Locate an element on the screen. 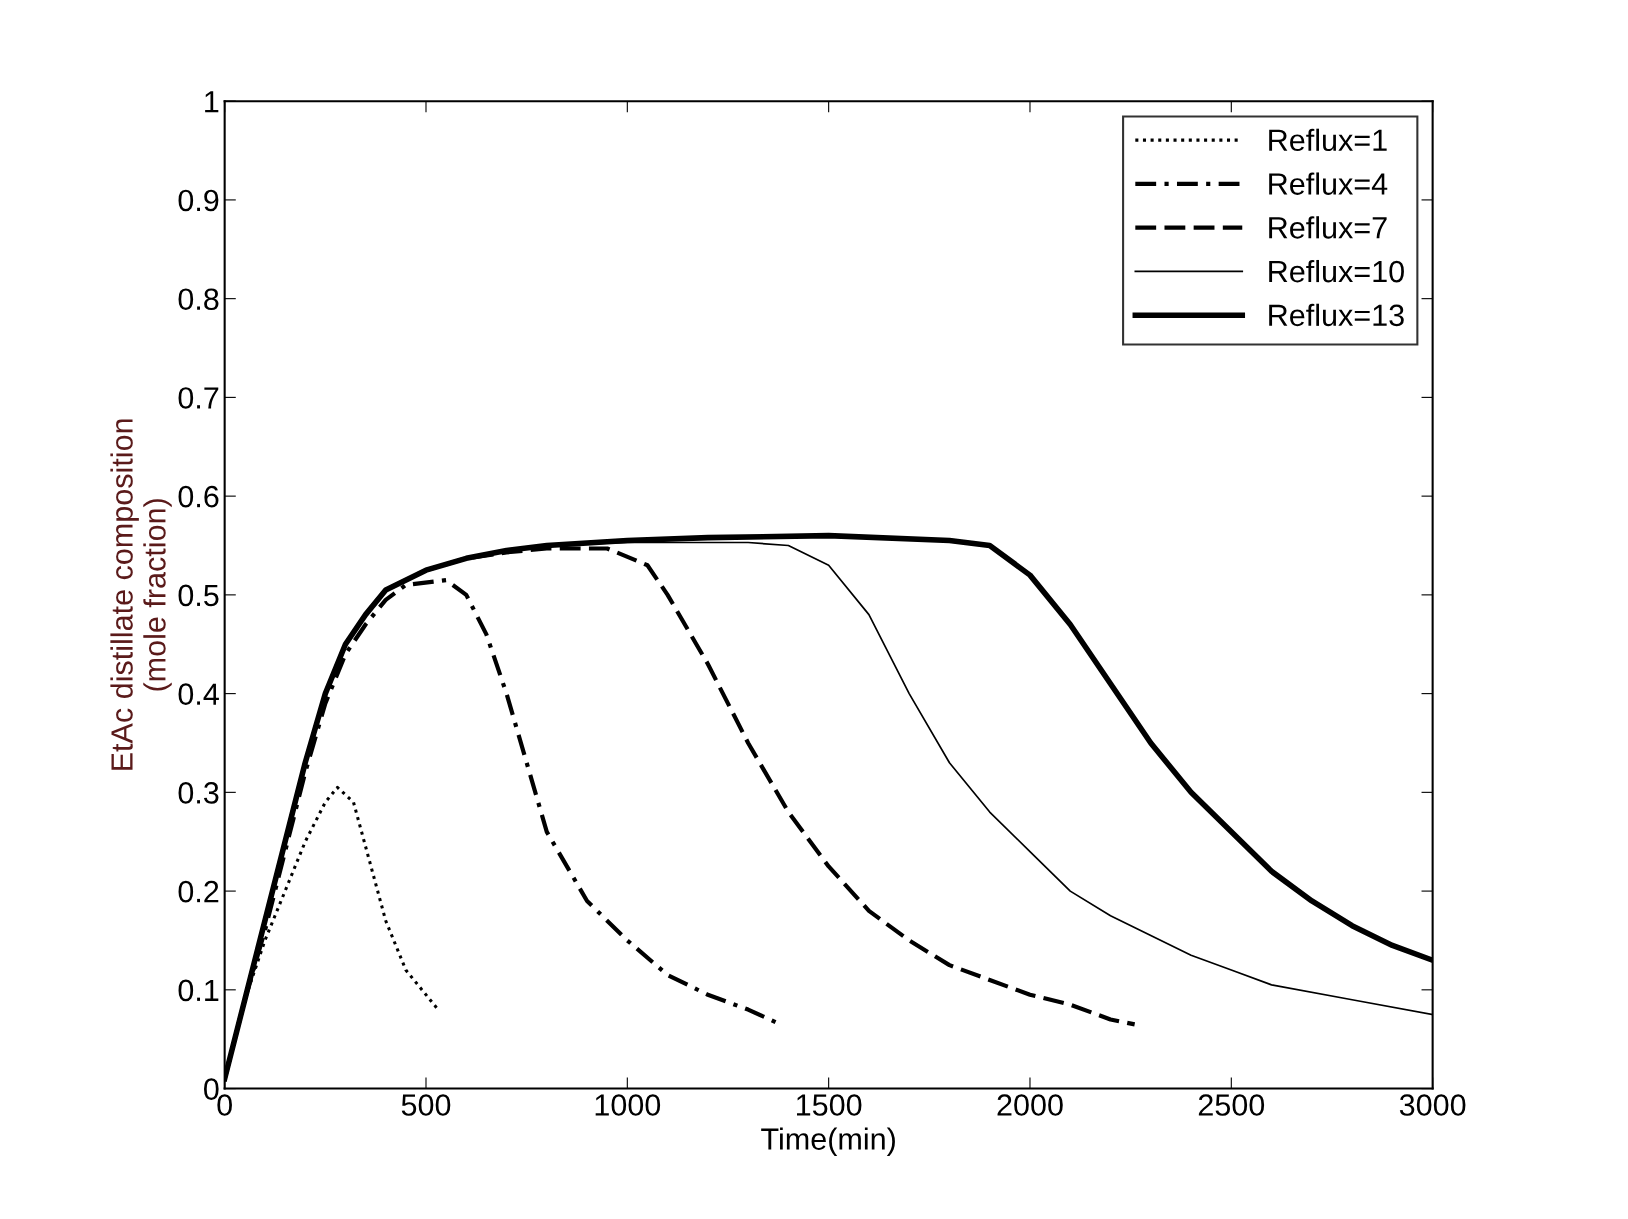  y-tick-label: 0.5 is located at coordinates (198, 595).